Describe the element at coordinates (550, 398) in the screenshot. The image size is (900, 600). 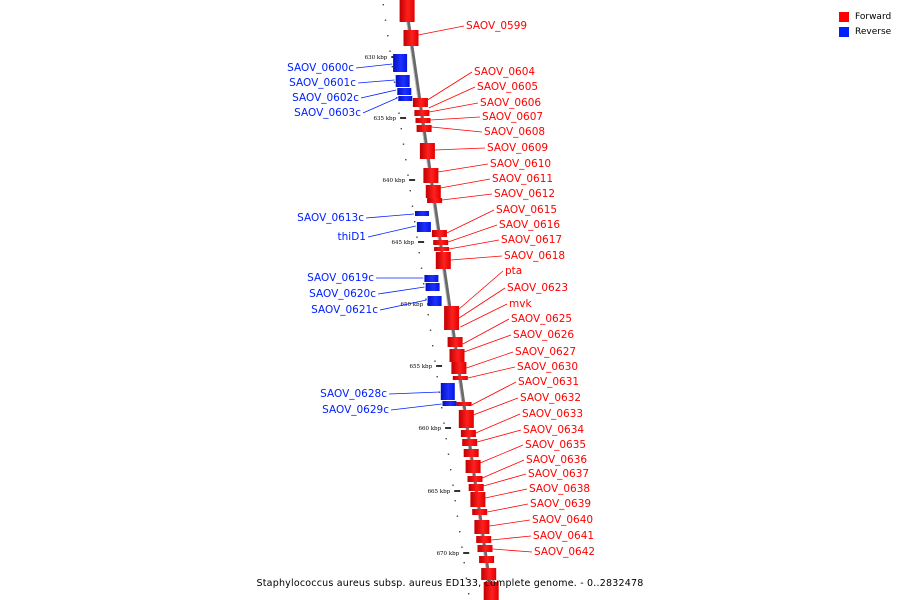
I see `forward-gene-label: SAOV_0632` at that location.